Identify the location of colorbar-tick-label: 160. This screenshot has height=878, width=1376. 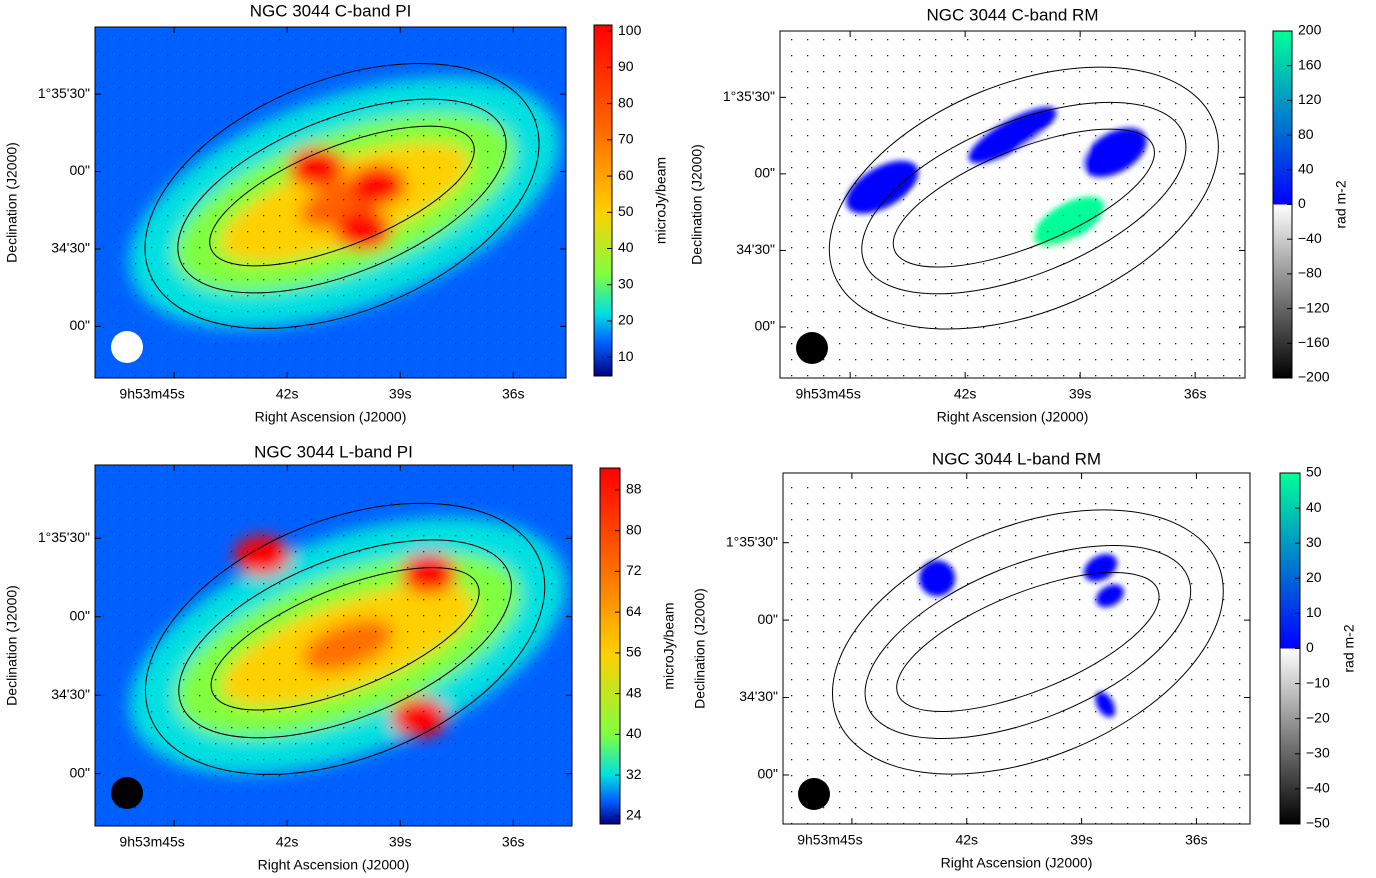
(1310, 64).